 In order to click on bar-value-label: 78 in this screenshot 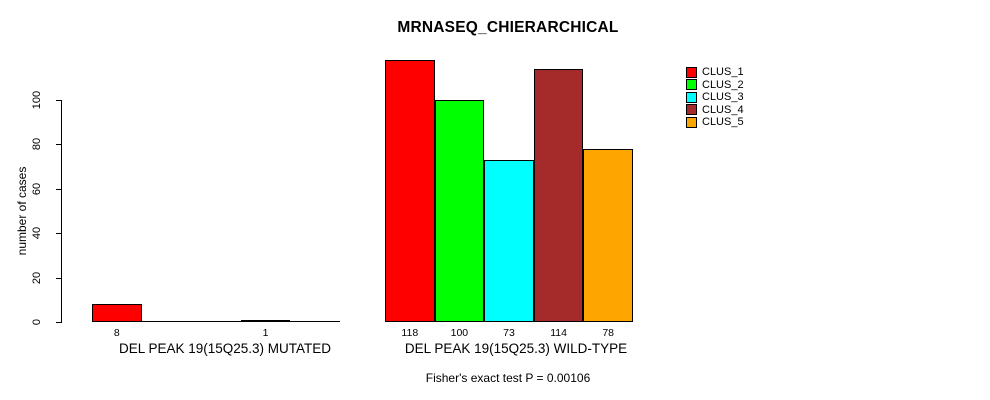, I will do `click(608, 333)`.